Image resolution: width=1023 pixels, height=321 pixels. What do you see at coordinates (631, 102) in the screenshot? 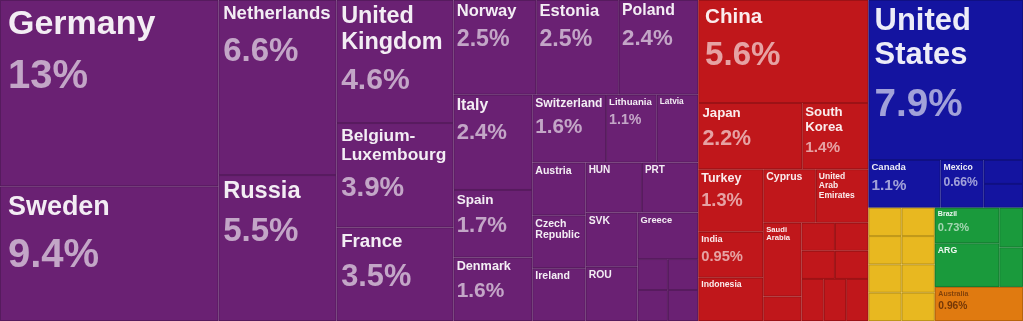
I see `category-label: Lithuania` at bounding box center [631, 102].